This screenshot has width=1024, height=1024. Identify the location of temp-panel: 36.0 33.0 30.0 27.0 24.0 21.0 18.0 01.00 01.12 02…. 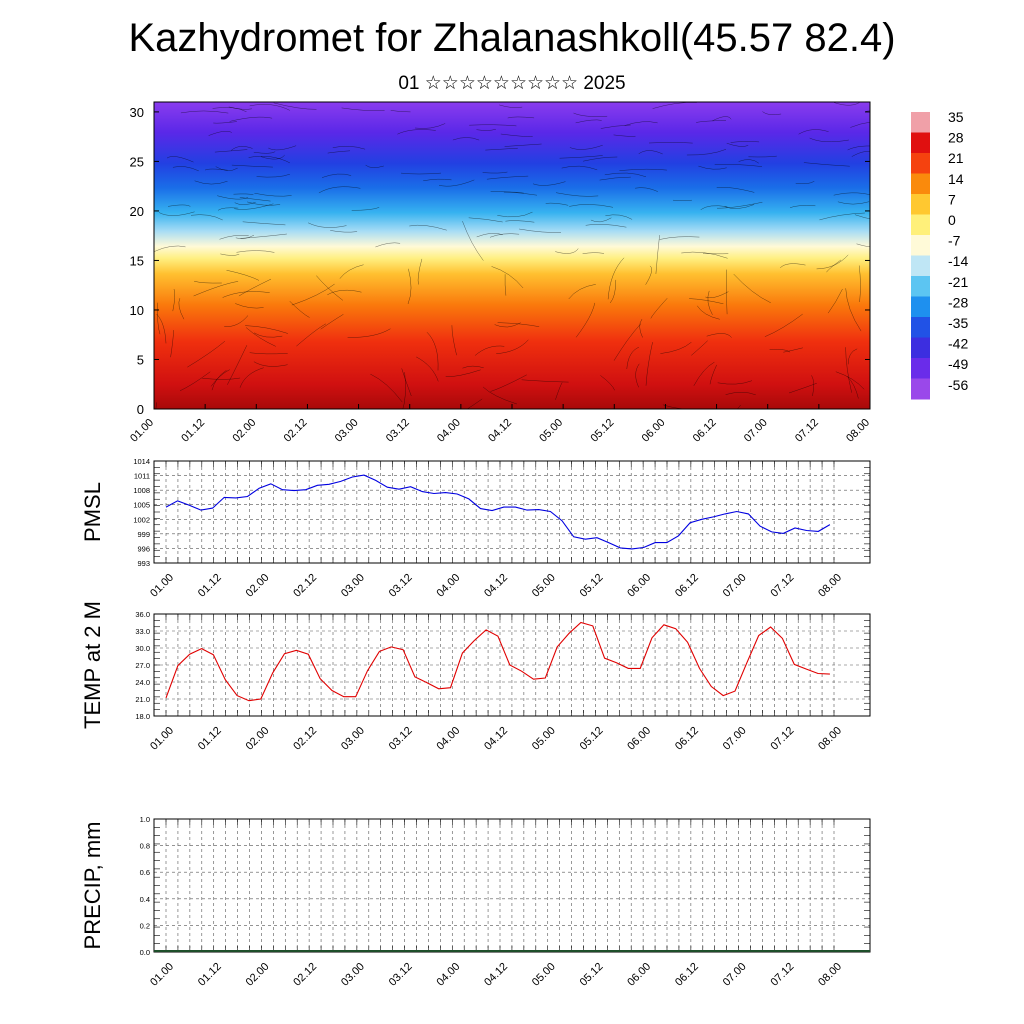
(475, 677).